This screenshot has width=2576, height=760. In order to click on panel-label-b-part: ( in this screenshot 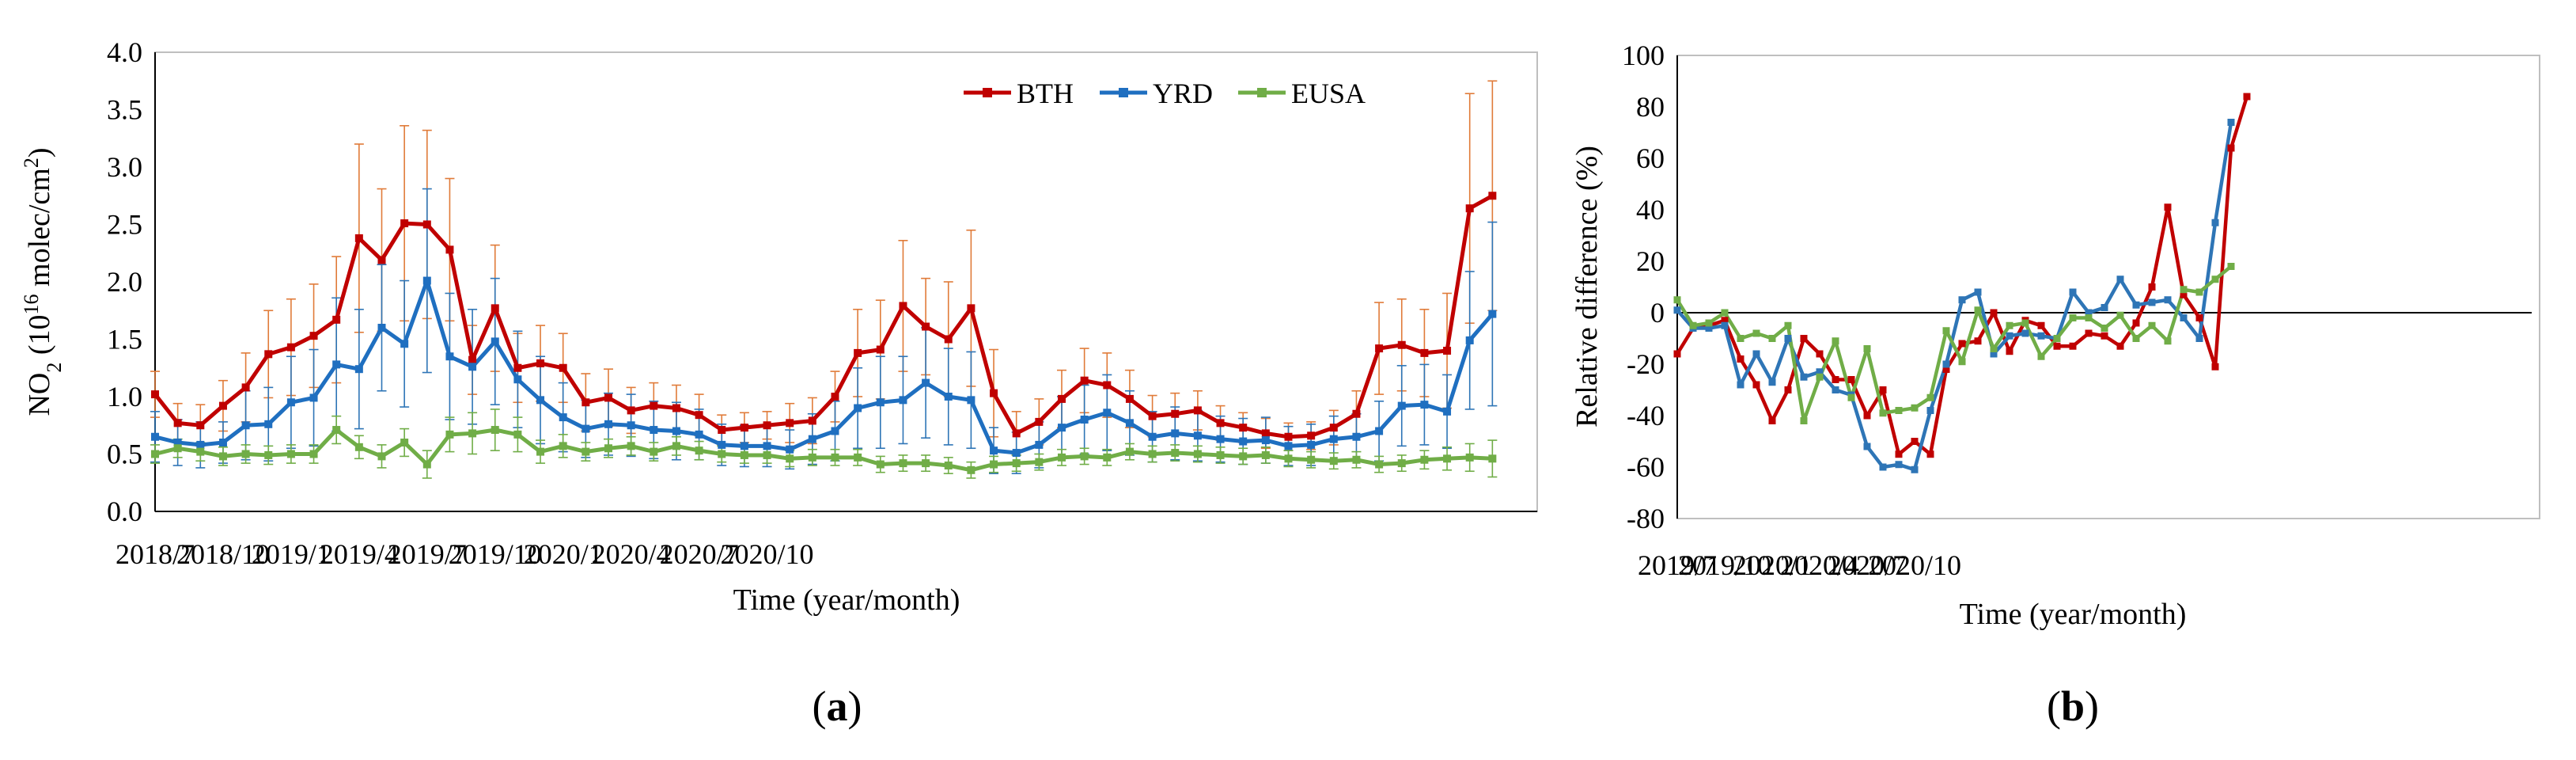, I will do `click(2054, 706)`.